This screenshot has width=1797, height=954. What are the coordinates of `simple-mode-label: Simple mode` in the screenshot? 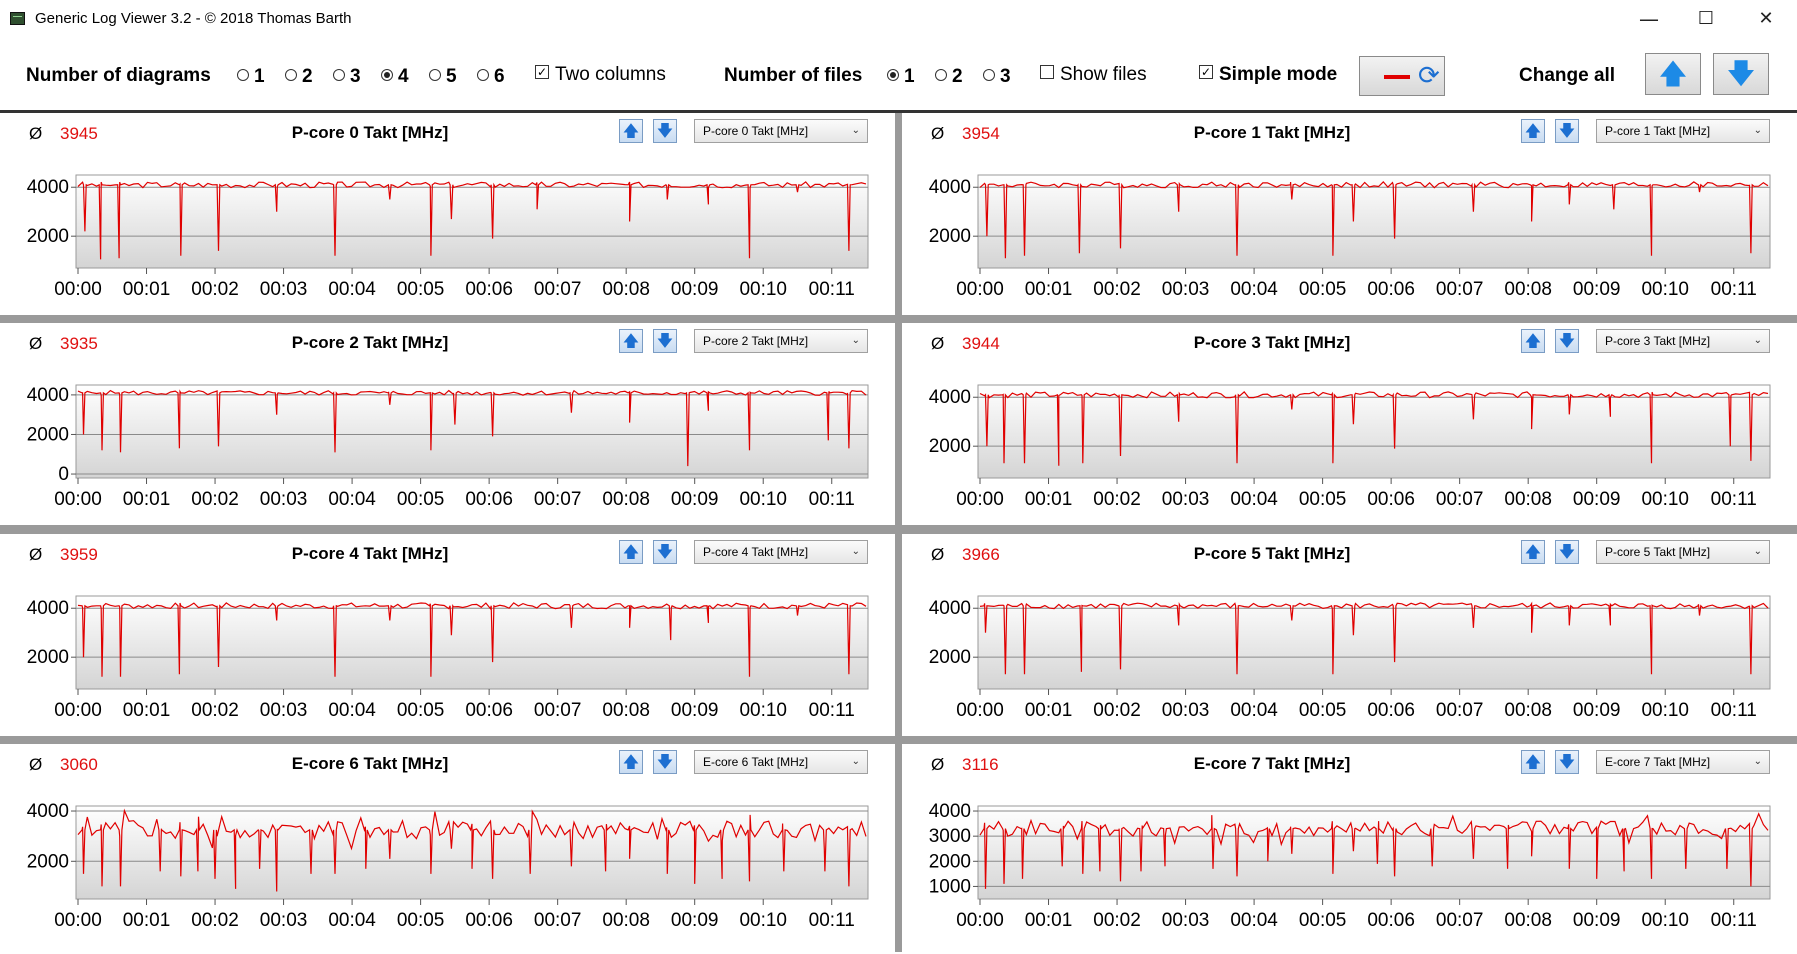 It's located at (1278, 74).